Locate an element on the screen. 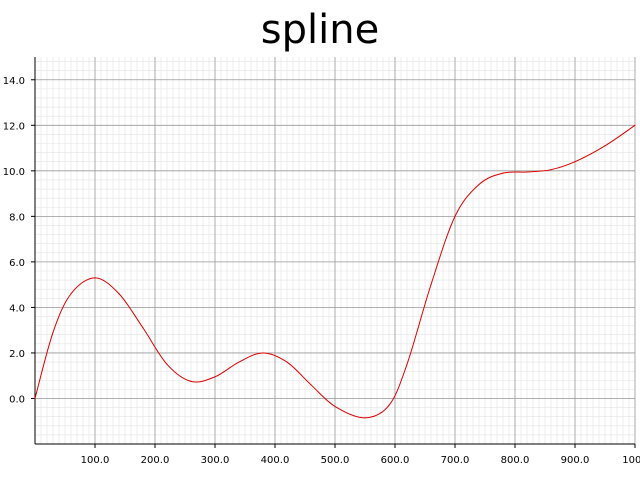  y-tick-label: 12.0 is located at coordinates (14, 126).